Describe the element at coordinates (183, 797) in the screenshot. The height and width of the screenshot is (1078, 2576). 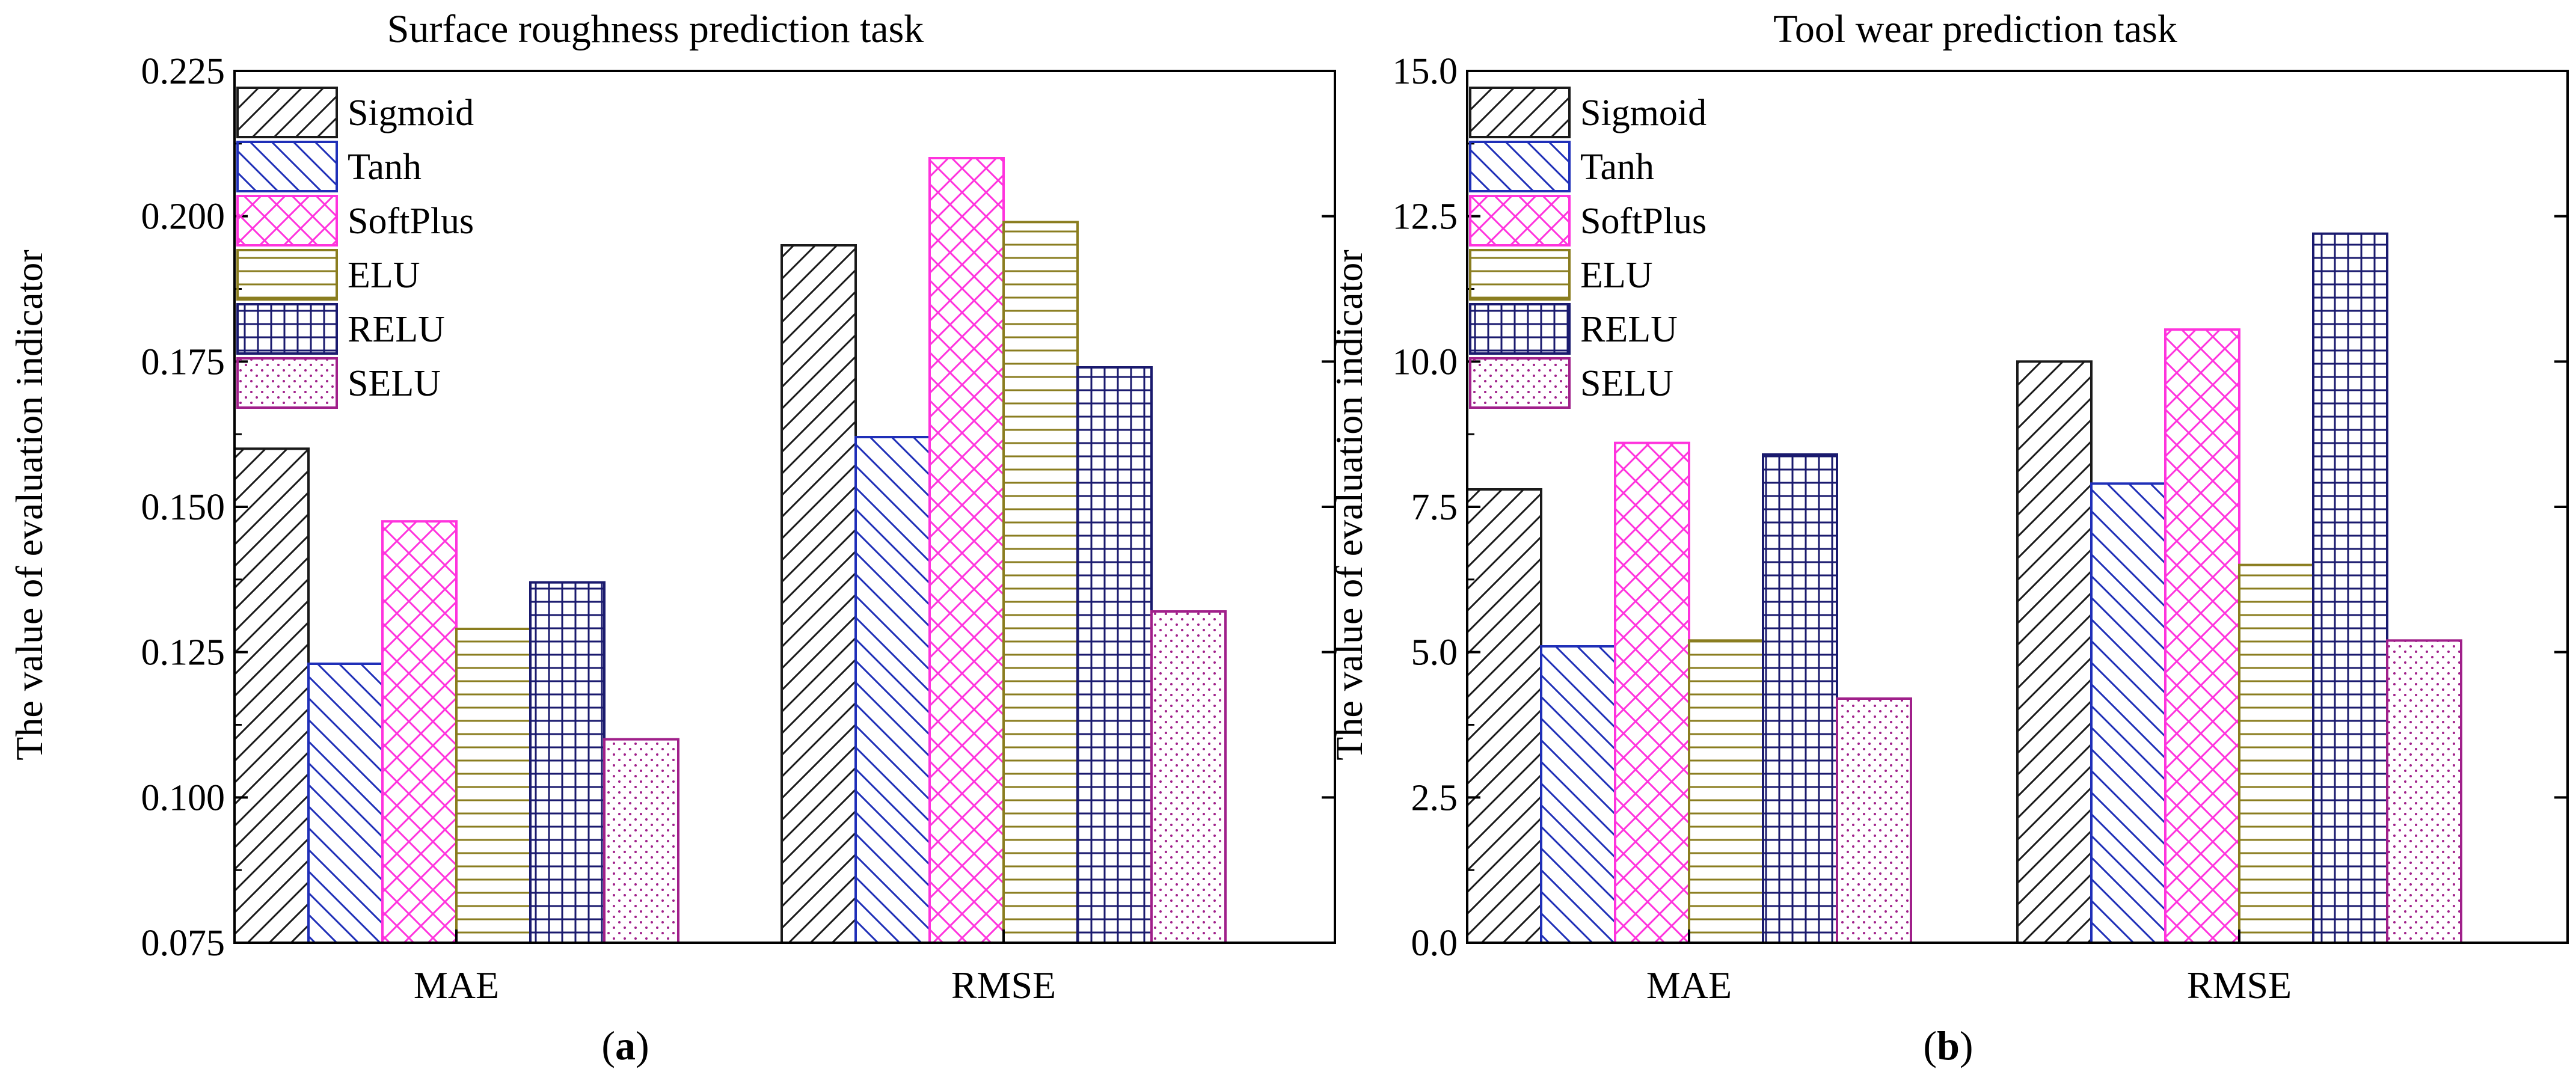
I see `y-tick-label: 0.100` at that location.